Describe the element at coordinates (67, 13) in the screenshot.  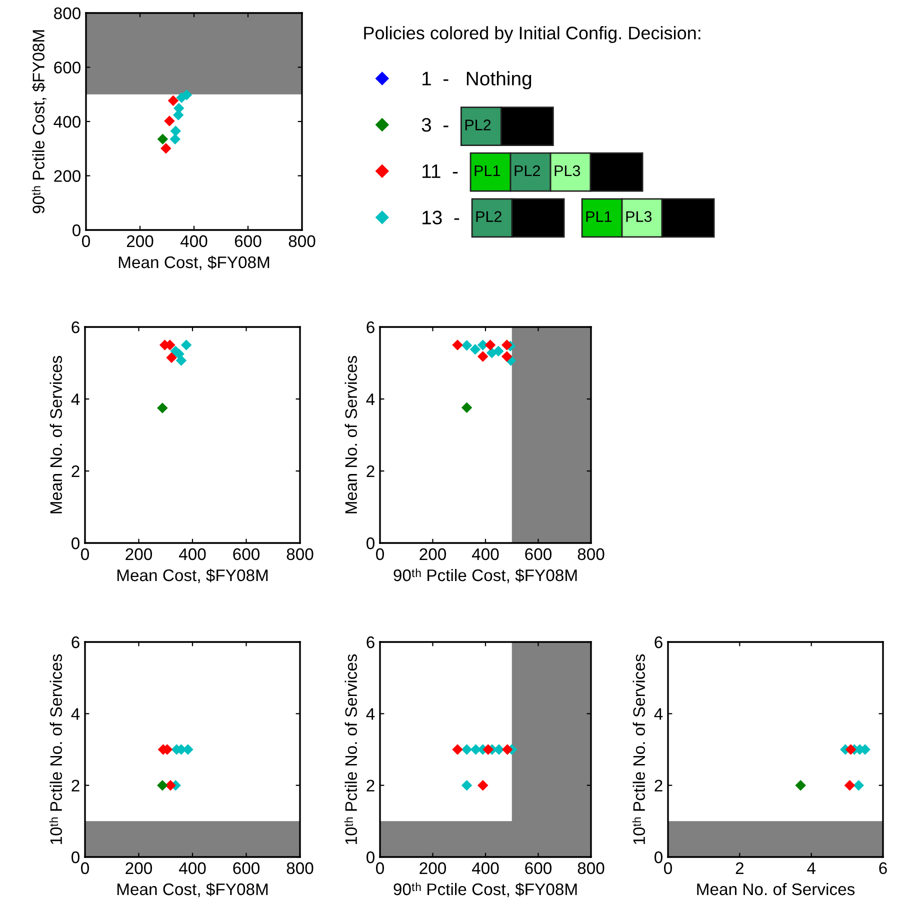
I see `y-tick-label: 800` at that location.